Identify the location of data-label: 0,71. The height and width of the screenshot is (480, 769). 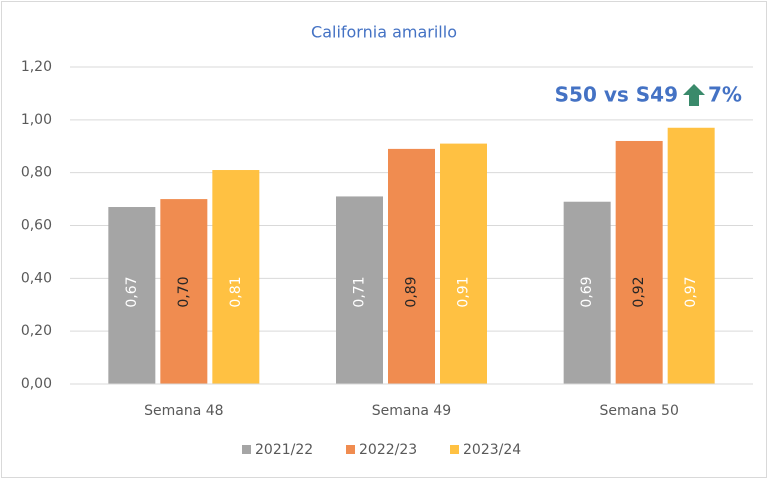
(360, 291).